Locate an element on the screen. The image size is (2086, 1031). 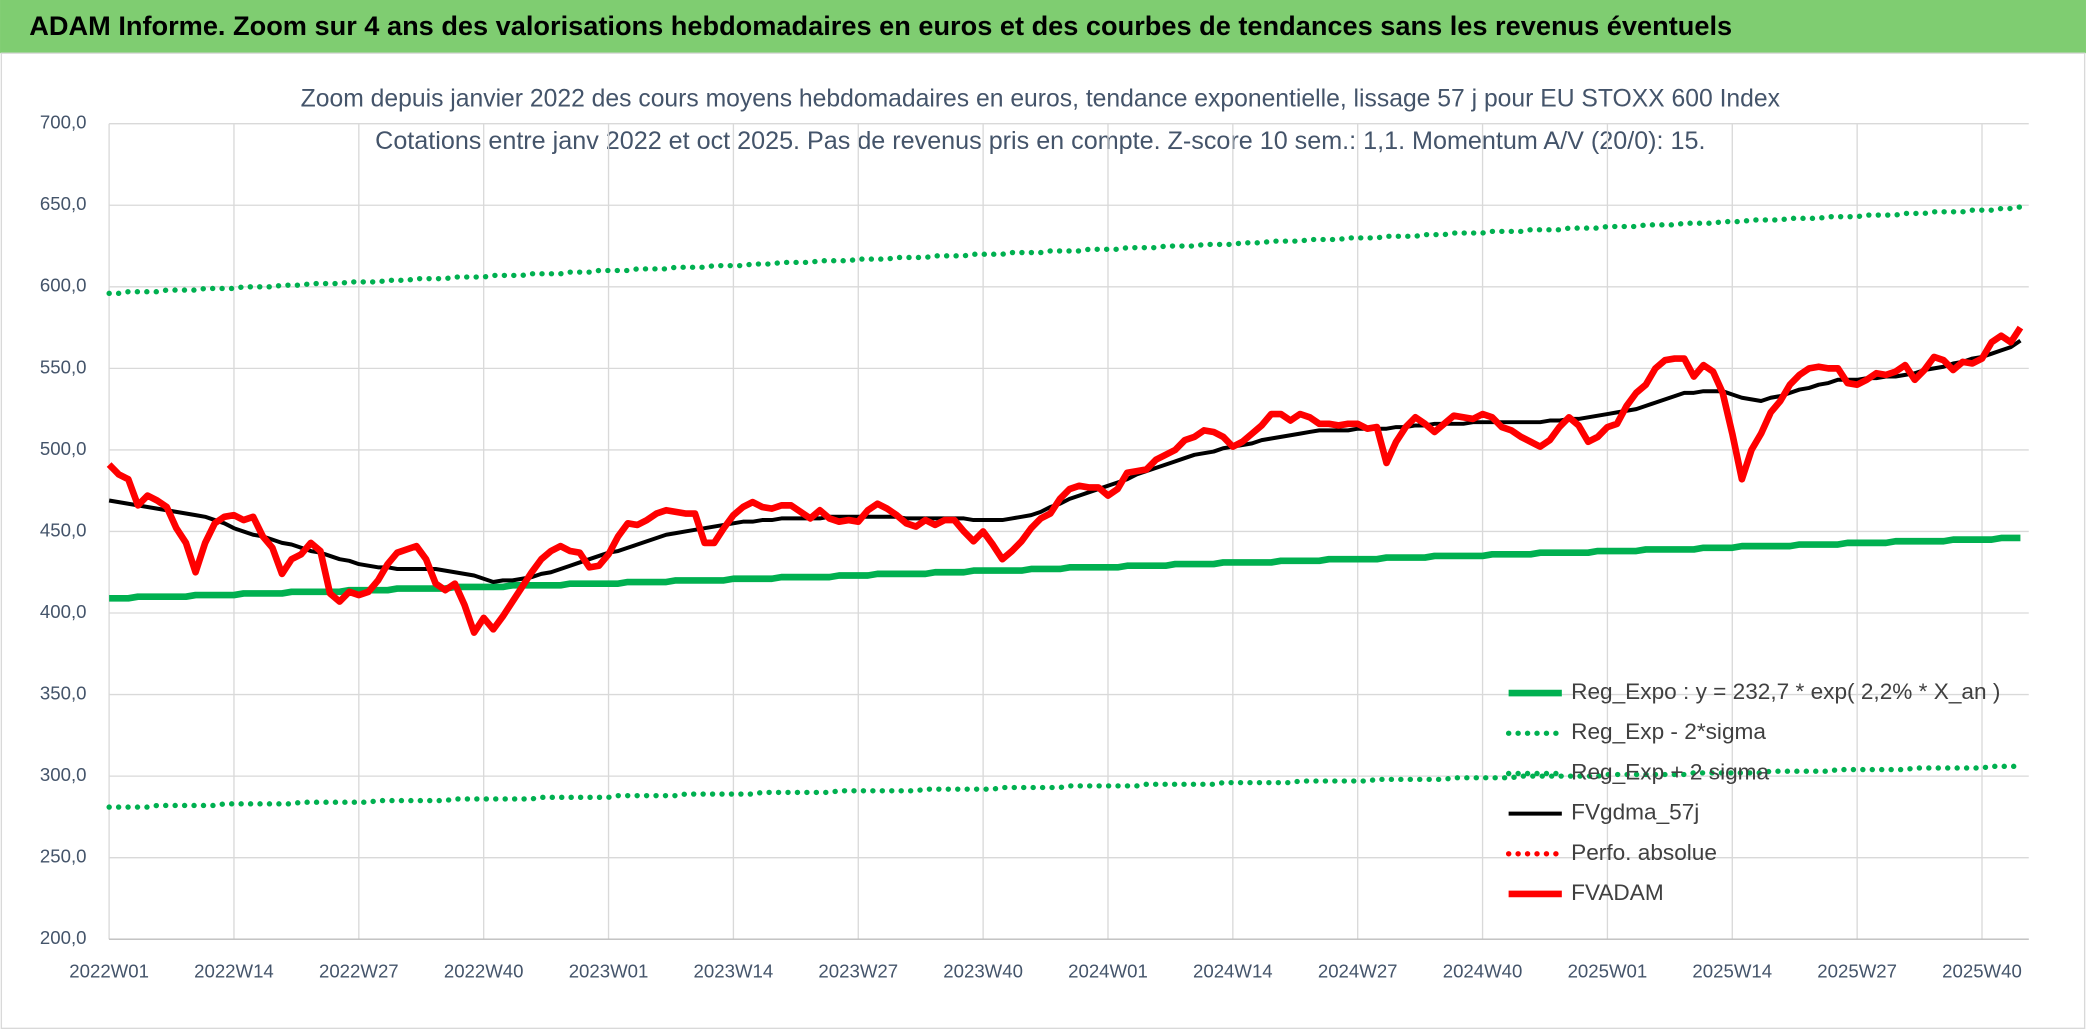
title-box is located at coordinates (1039, 119).